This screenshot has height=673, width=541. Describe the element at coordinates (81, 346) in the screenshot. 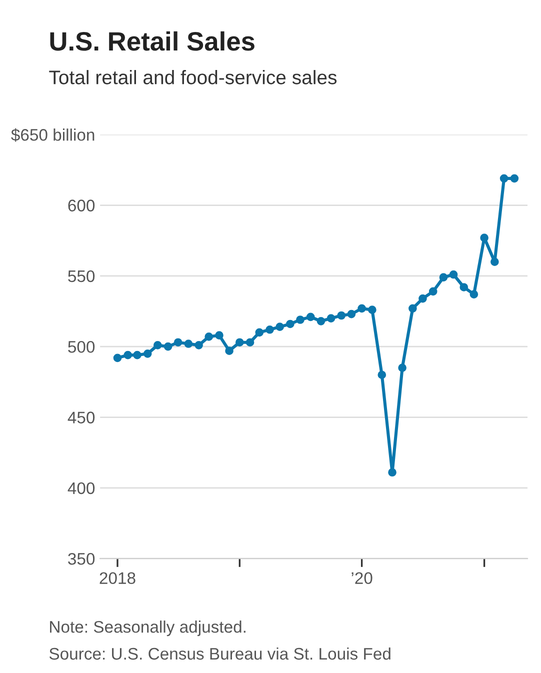

I see `y-tick-label: 500` at that location.